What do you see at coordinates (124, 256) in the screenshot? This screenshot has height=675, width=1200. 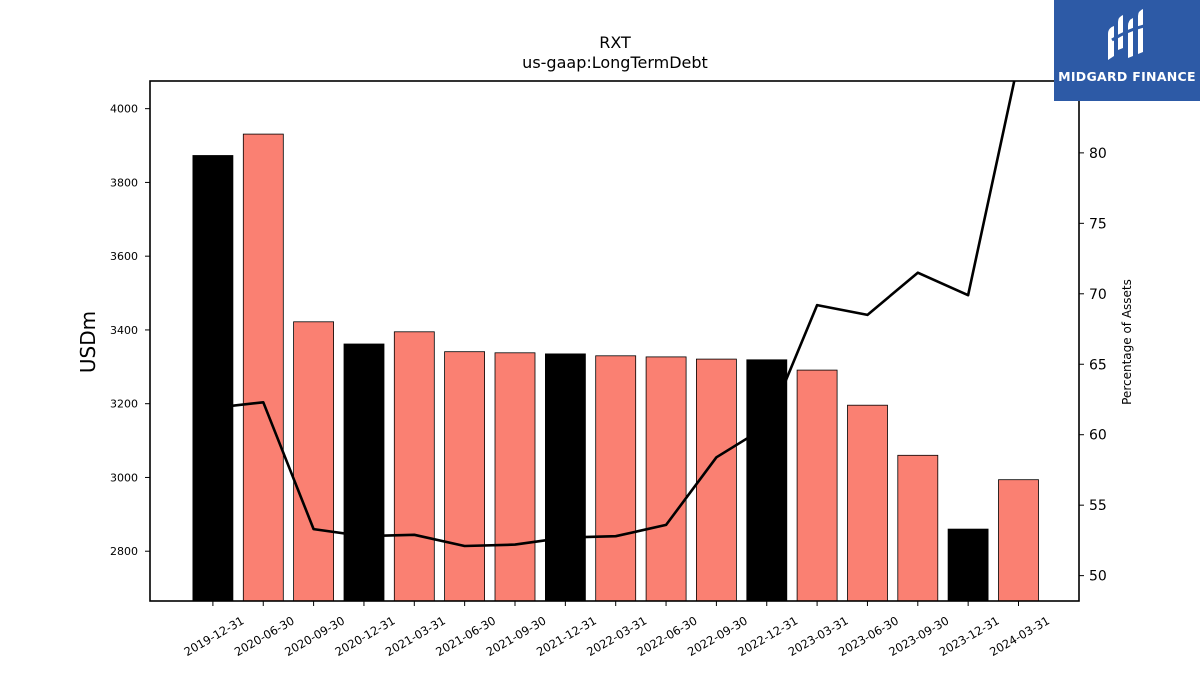 I see `y-tick-label: 3600` at bounding box center [124, 256].